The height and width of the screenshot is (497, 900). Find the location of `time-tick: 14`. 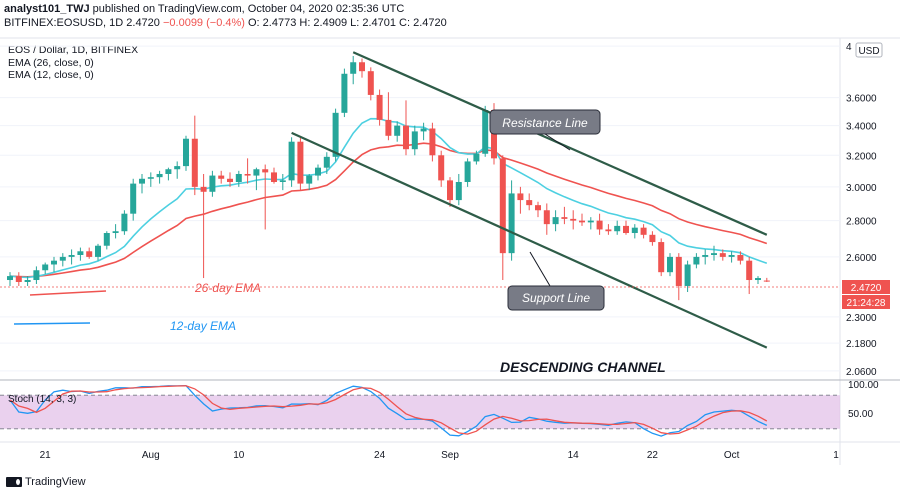

time-tick: 14 is located at coordinates (574, 455).